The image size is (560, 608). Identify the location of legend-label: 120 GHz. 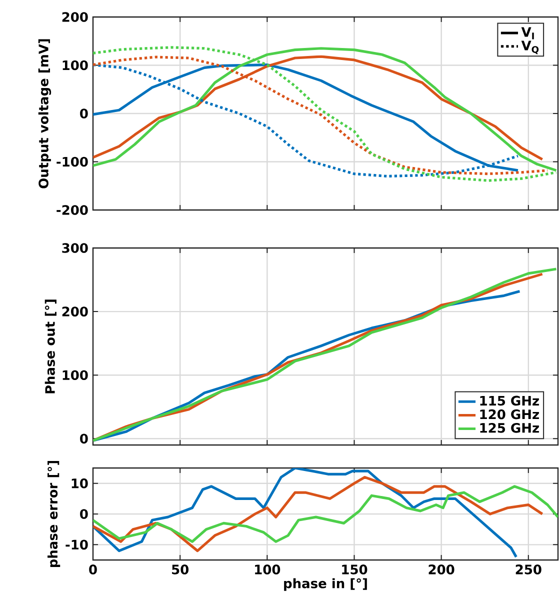
(509, 414).